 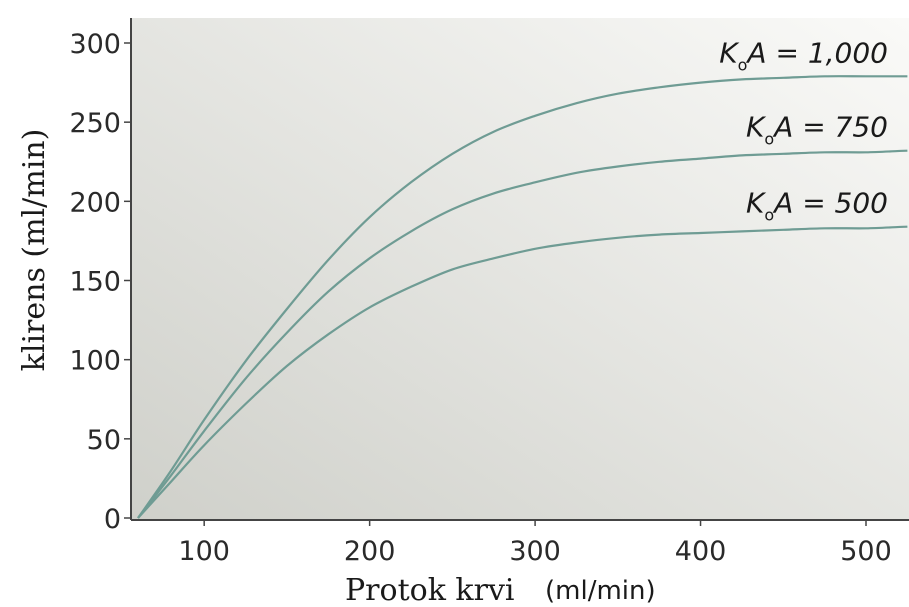 I want to click on y-tick-label: 300, so click(x=95, y=44).